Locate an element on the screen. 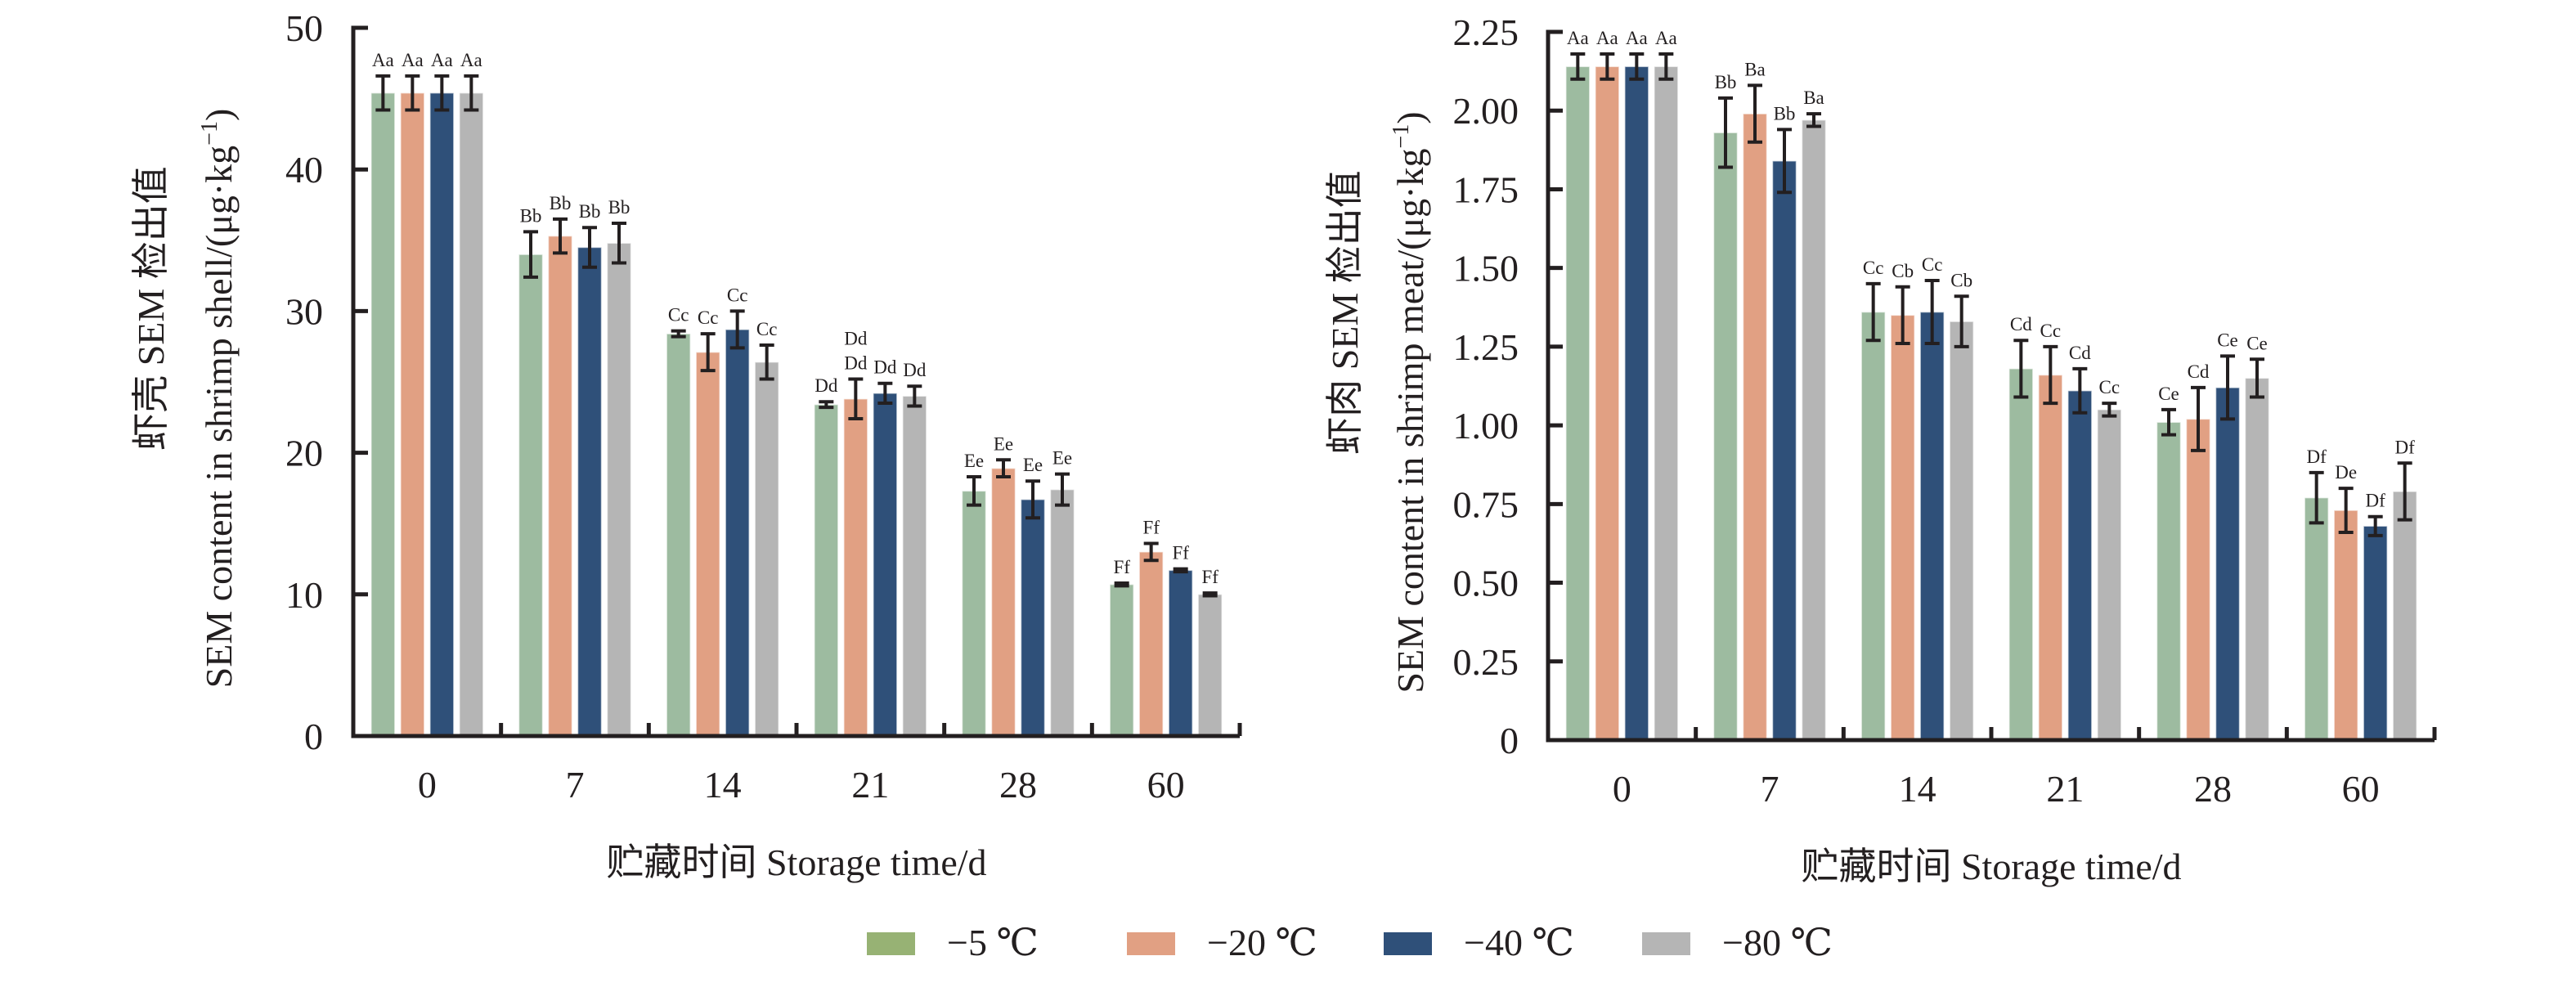  y-tick-label: 0 is located at coordinates (1509, 740).